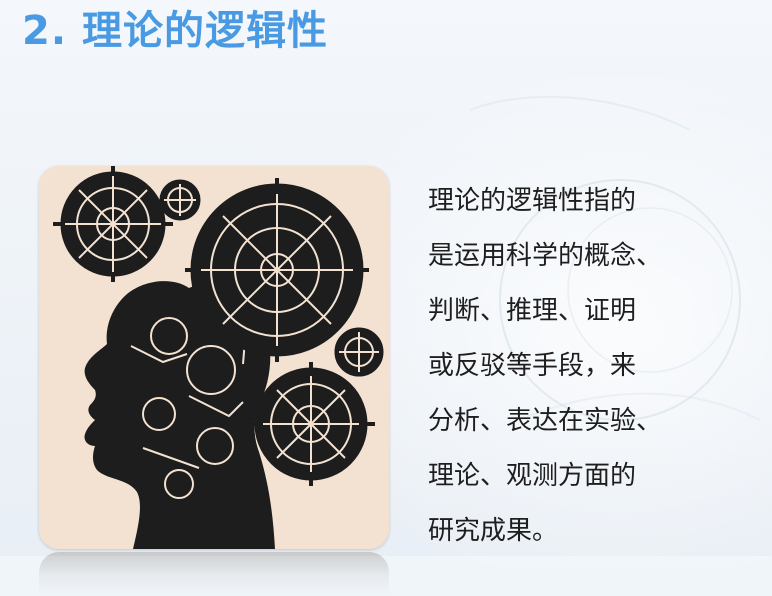 This screenshot has width=772, height=596. What do you see at coordinates (532, 366) in the screenshot?
I see `body-line: 或反驳等手段，来` at bounding box center [532, 366].